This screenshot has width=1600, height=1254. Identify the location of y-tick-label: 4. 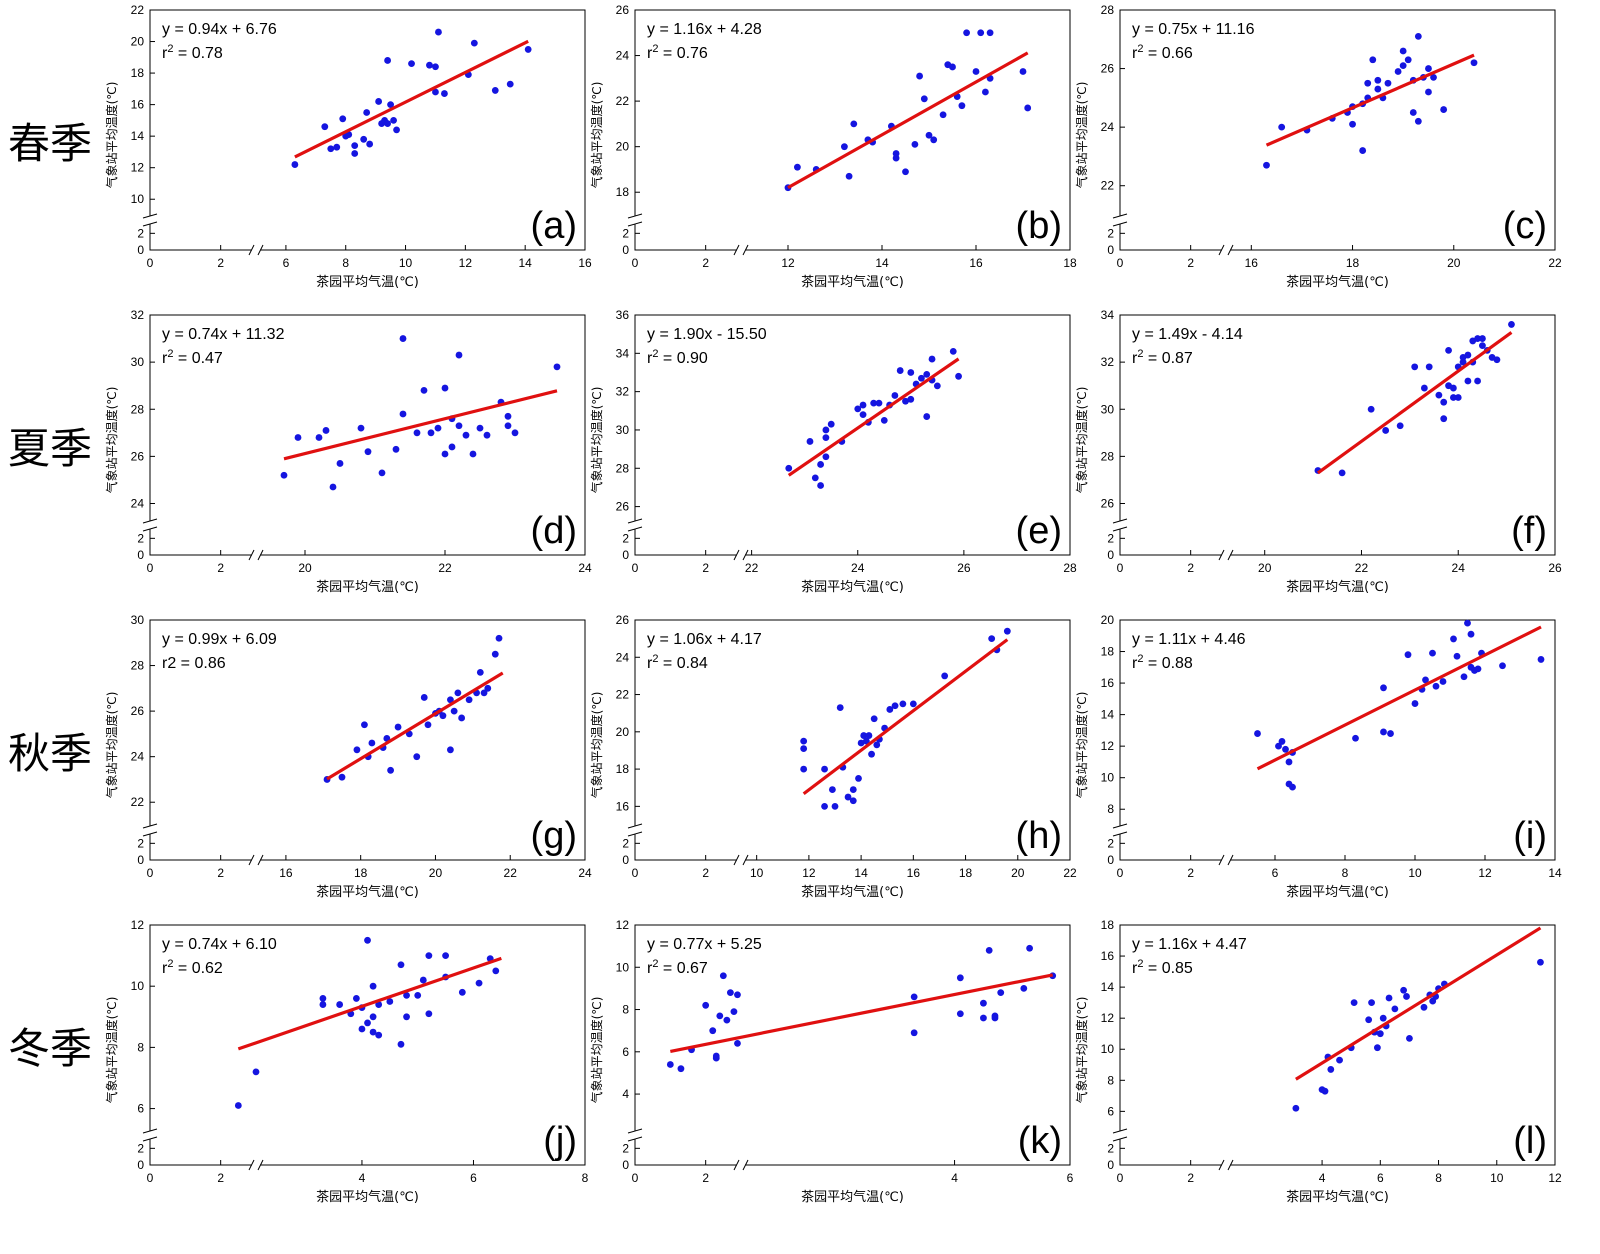
(625, 1094).